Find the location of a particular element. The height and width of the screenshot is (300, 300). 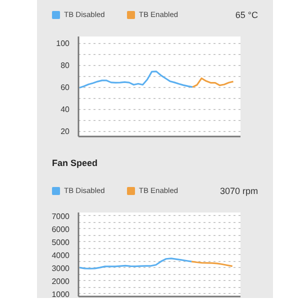

y-tick-label: 6000 is located at coordinates (61, 229).